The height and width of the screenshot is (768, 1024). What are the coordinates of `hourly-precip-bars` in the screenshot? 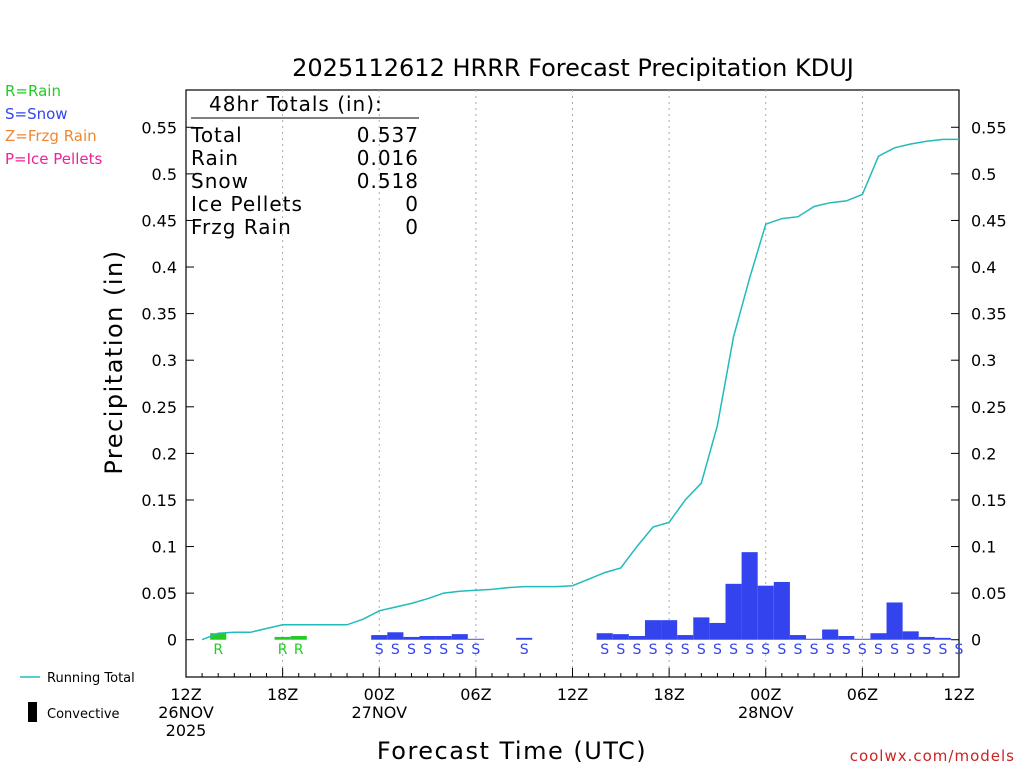 It's located at (580, 596).